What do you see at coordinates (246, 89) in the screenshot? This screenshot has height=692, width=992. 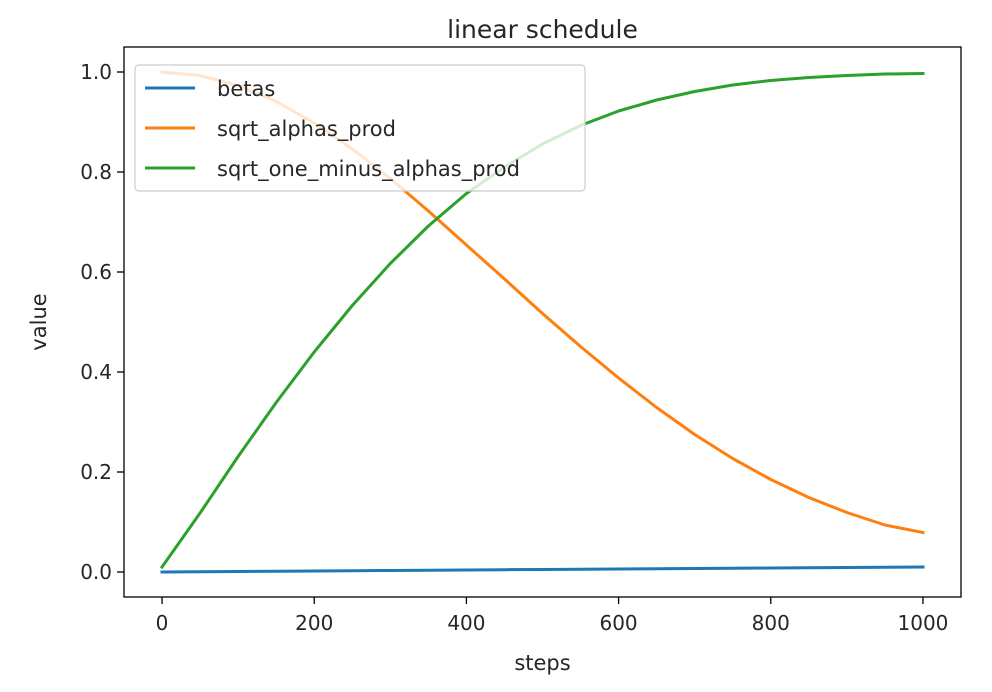 I see `legend-label-betas: betas` at bounding box center [246, 89].